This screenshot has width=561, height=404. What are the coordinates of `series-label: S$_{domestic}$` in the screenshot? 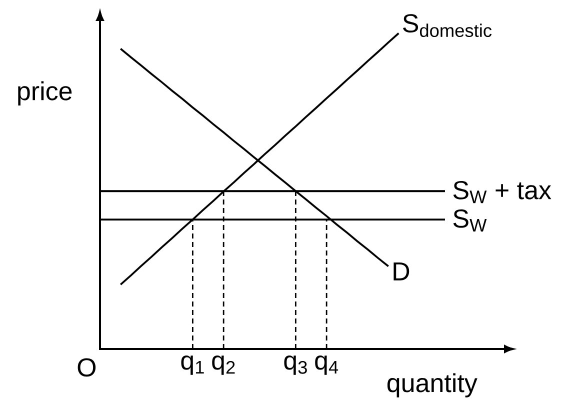 It's located at (447, 26).